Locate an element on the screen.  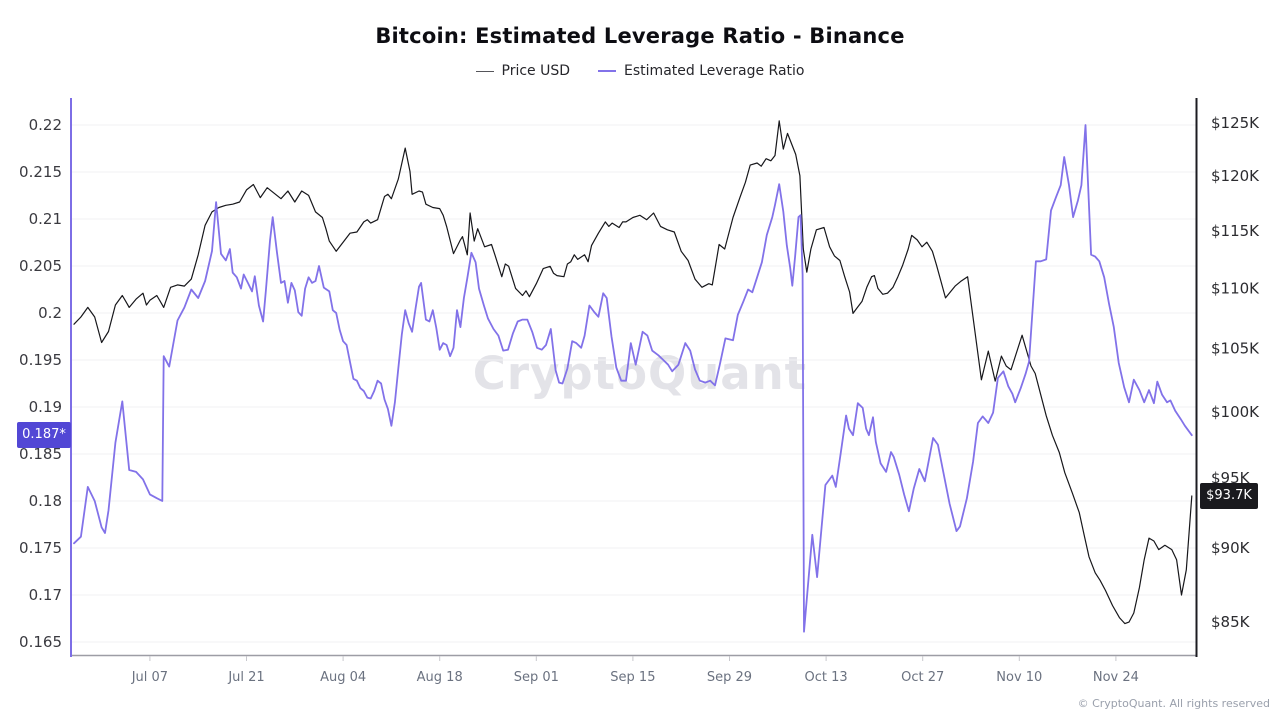
leverage-ratio-current-badge: 0.187* is located at coordinates (44, 435).